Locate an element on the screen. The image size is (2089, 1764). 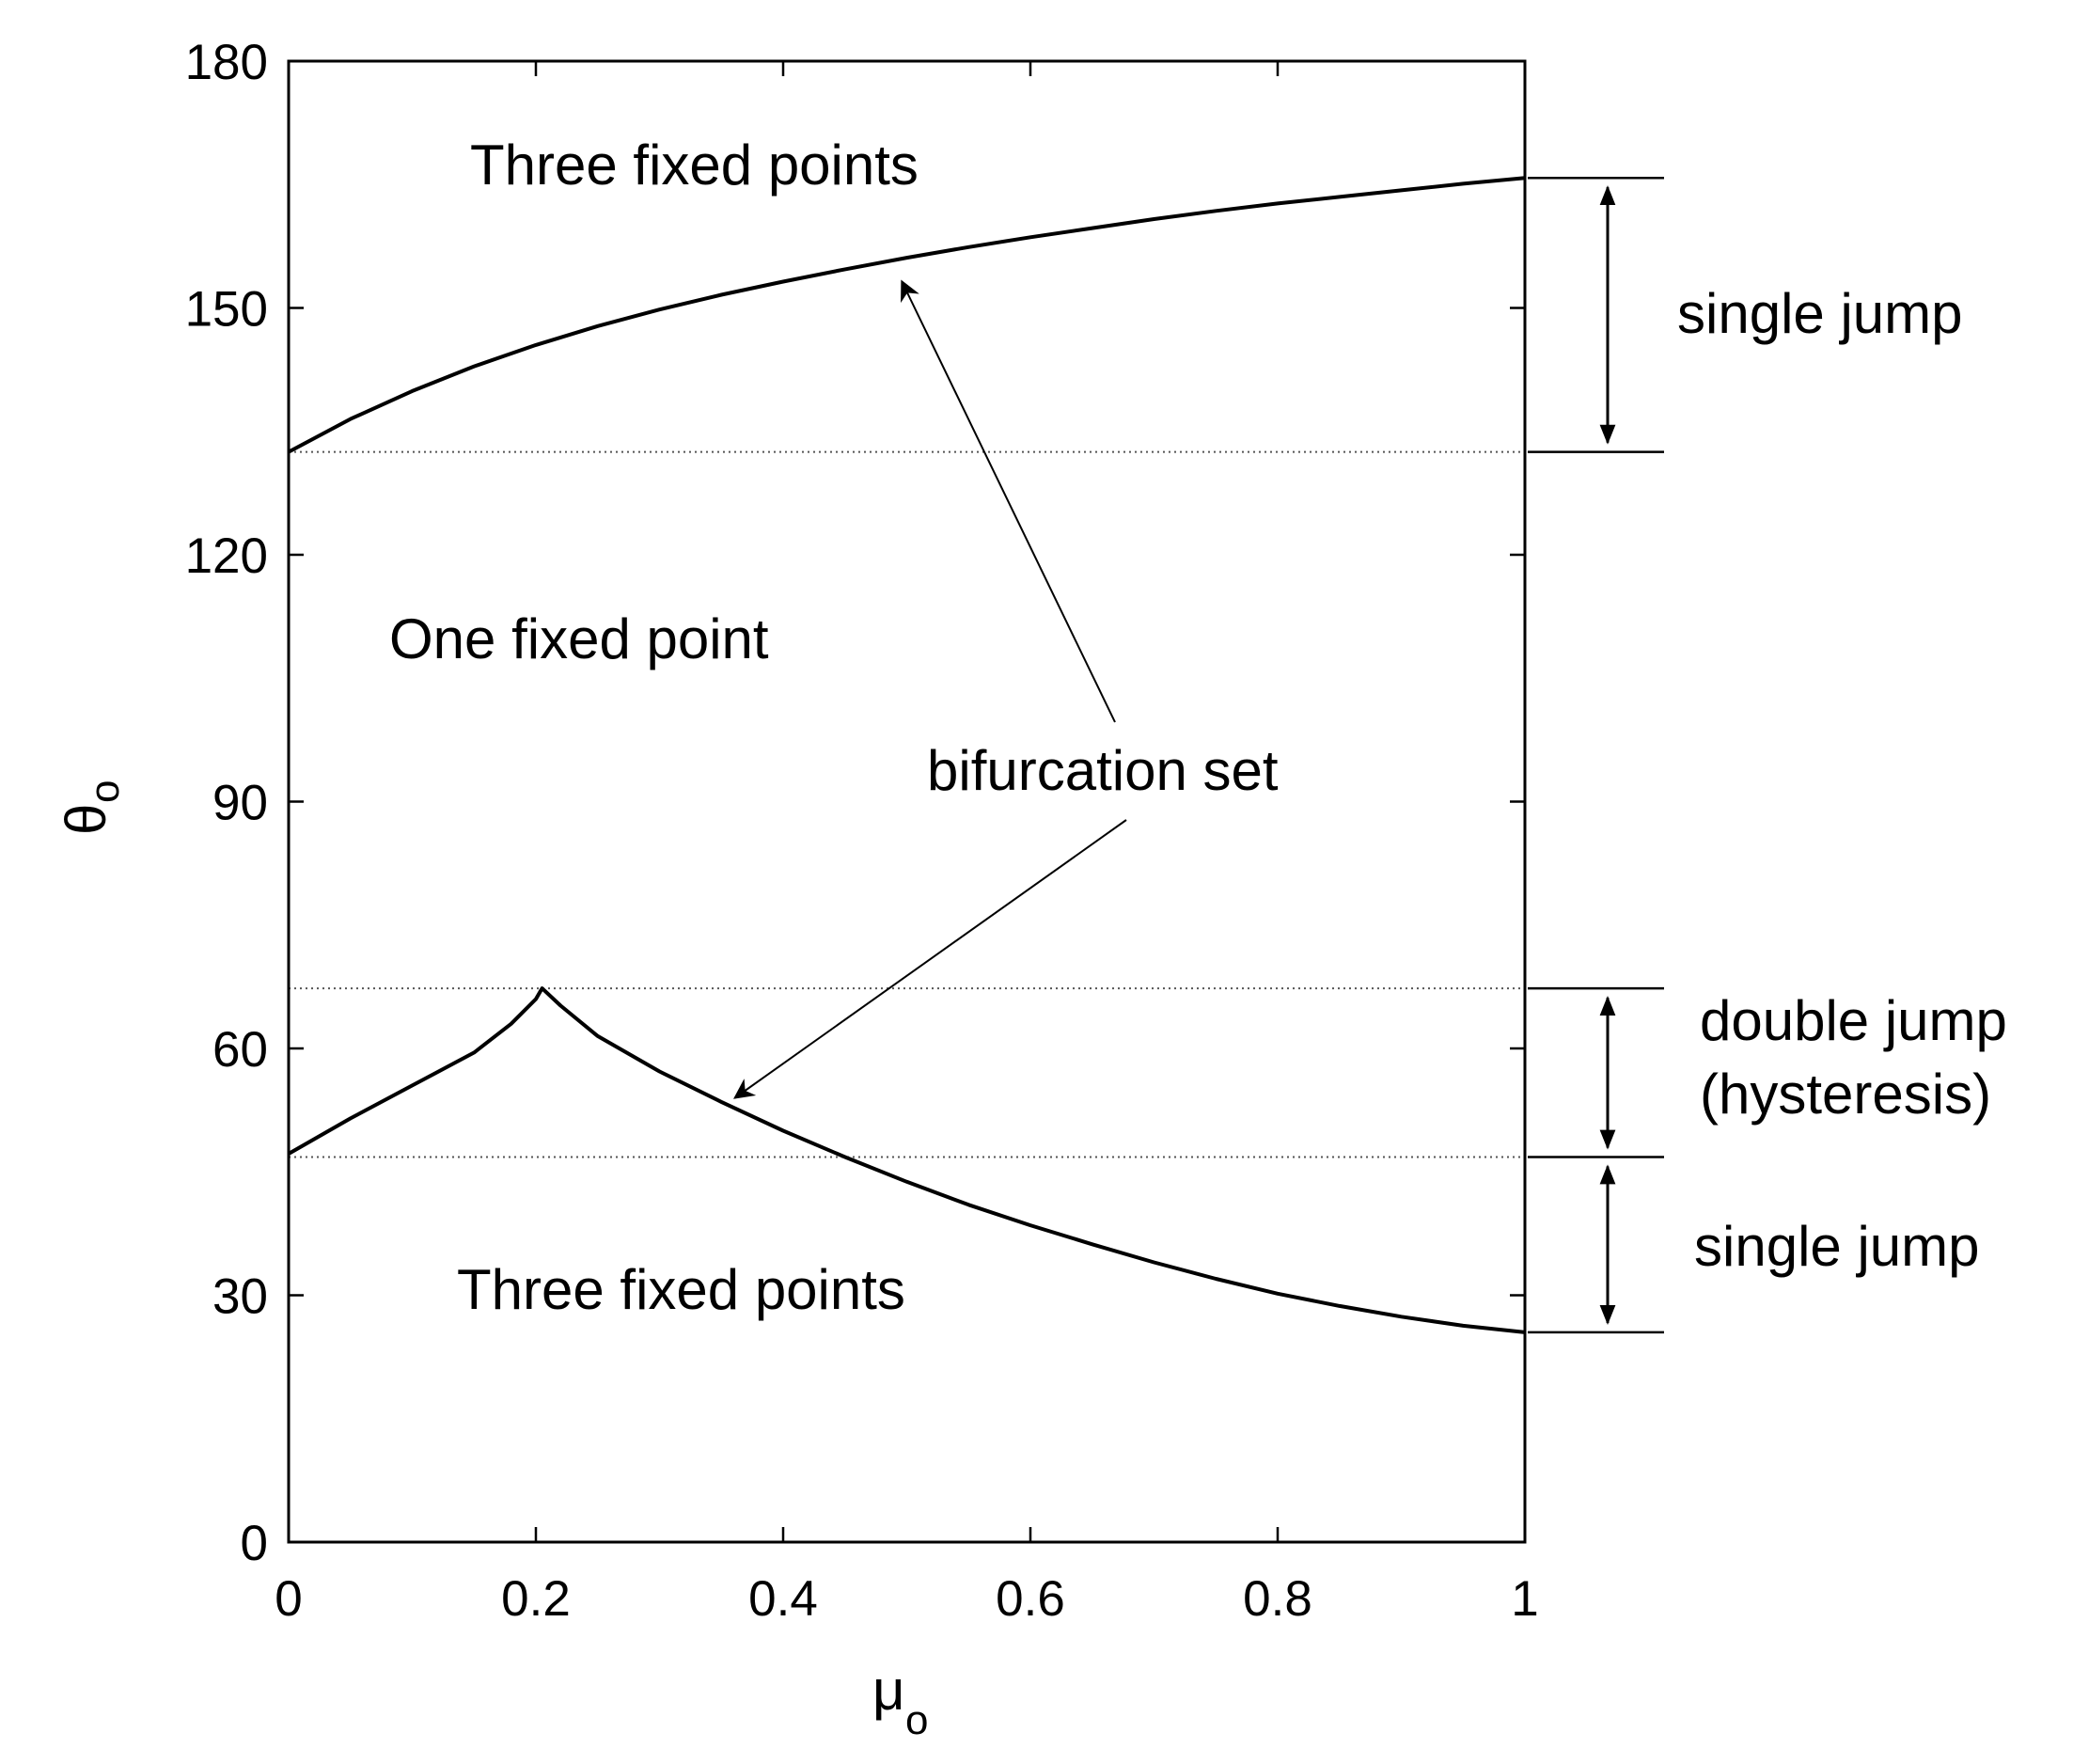
x-tick-label: 0 is located at coordinates (288, 1599).